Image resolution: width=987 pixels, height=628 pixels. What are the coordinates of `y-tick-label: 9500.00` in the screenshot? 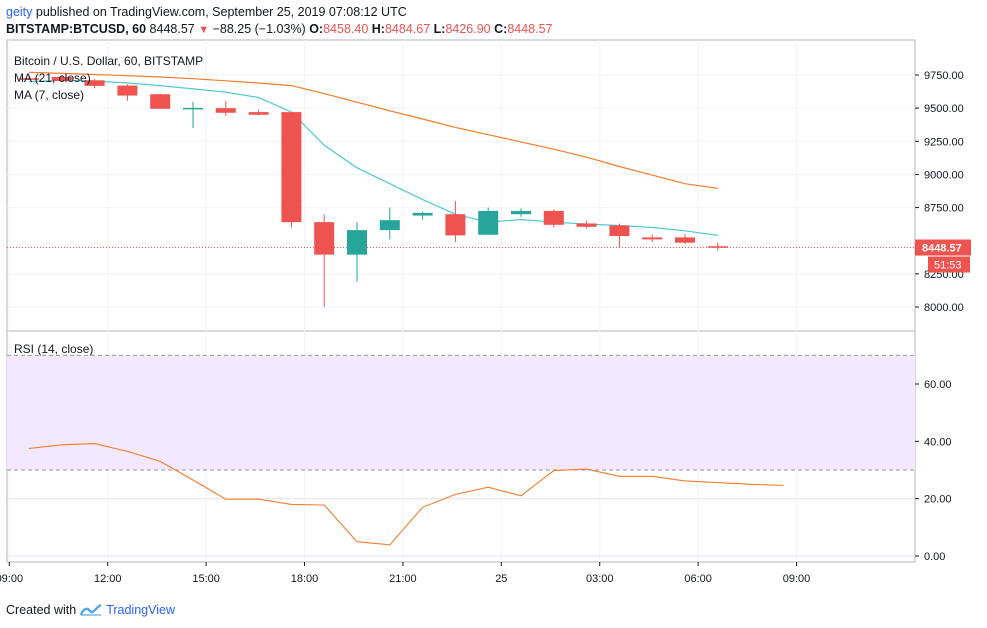 It's located at (944, 109).